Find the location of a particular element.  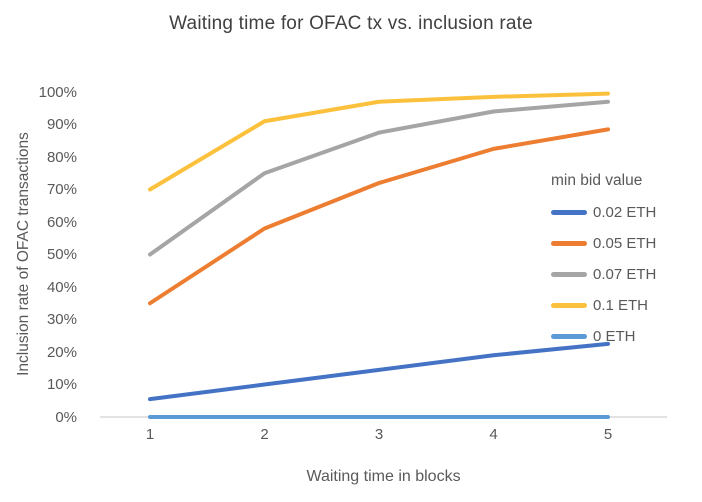

x-tick-label: 2 is located at coordinates (264, 434).